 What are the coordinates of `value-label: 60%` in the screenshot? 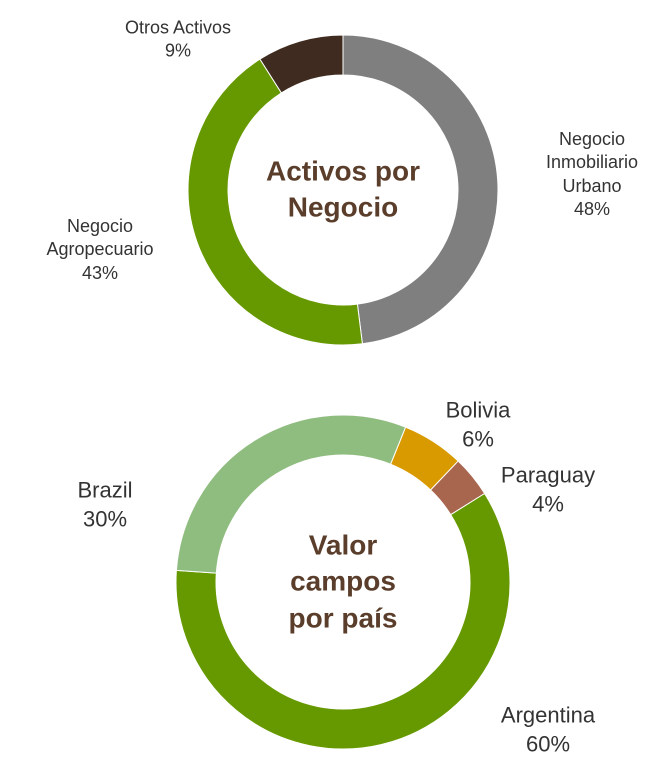 It's located at (548, 743).